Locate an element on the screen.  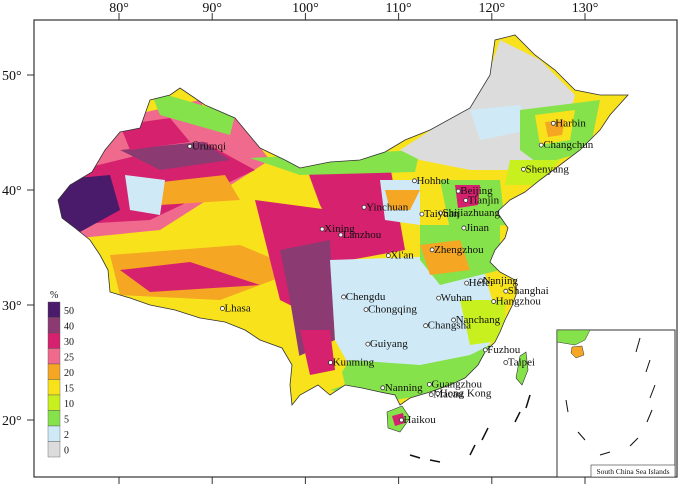
city-label: Shanghai is located at coordinates (528, 291).